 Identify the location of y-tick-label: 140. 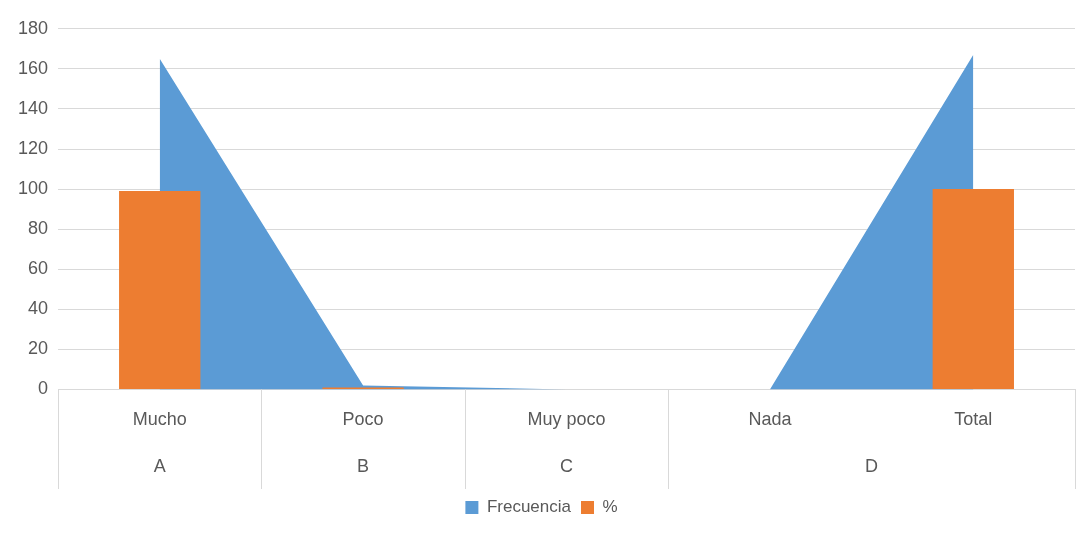
(33, 107).